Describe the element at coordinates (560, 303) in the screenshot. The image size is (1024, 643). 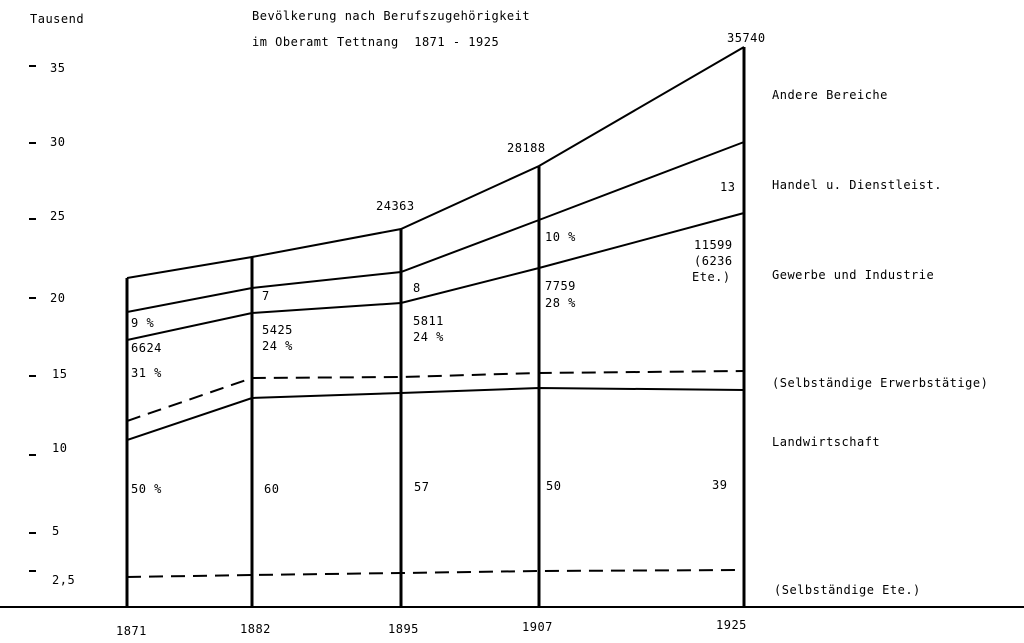
I see `gewerbe-pct-1907: 28 %` at that location.